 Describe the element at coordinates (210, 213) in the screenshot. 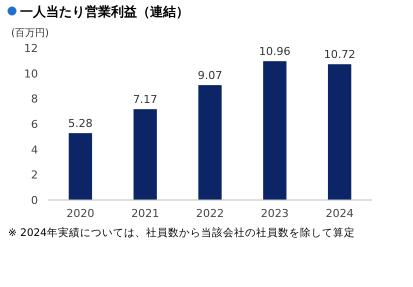

I see `x-tick-label: 2022` at that location.